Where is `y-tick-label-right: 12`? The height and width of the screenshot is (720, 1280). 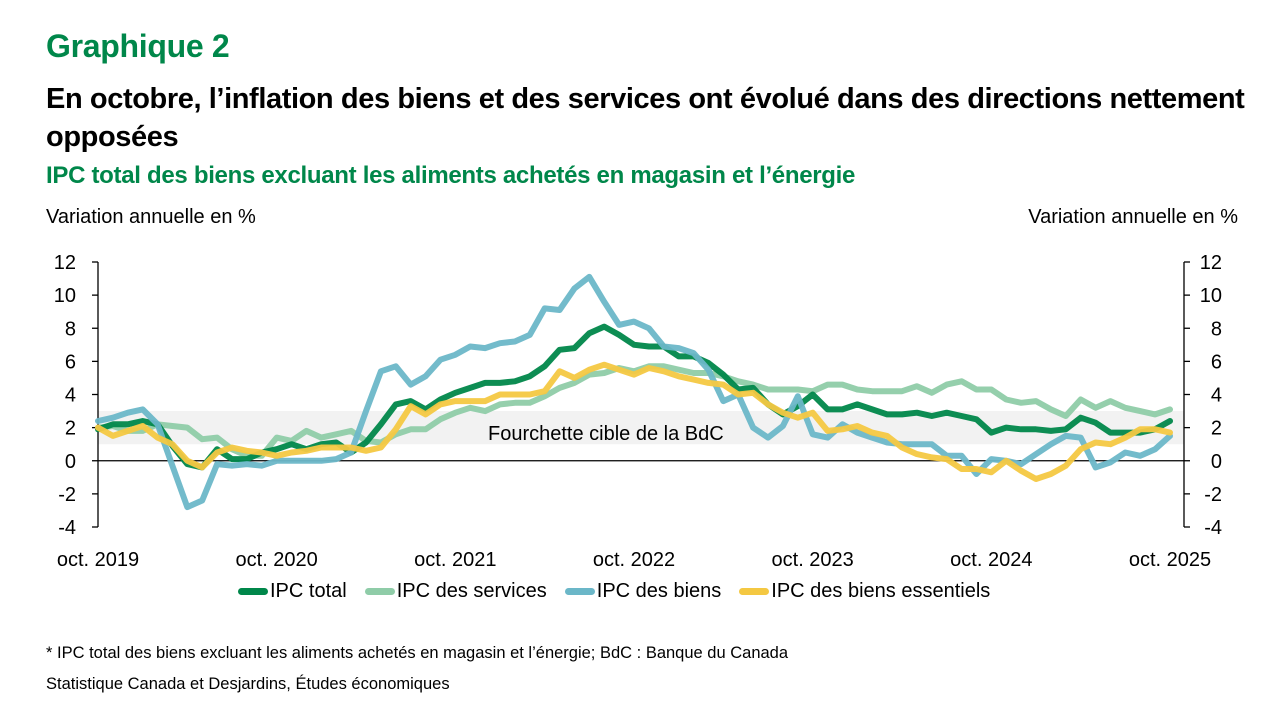
y-tick-label-right: 12 is located at coordinates (1211, 263).